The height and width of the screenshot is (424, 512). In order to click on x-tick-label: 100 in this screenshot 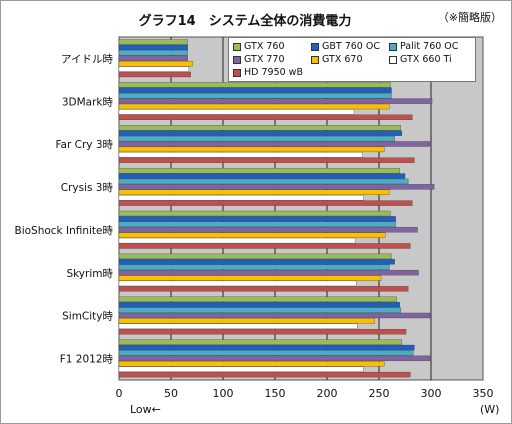, I will do `click(223, 393)`.